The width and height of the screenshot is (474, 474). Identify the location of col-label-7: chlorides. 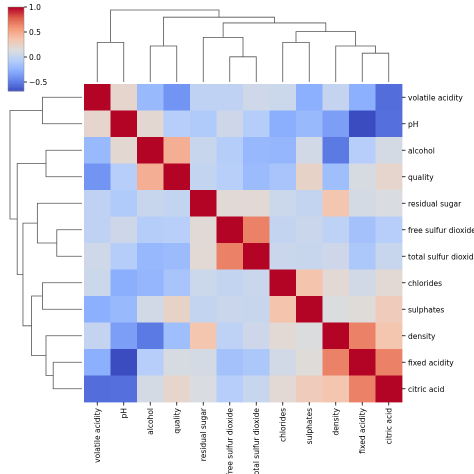
(282, 425).